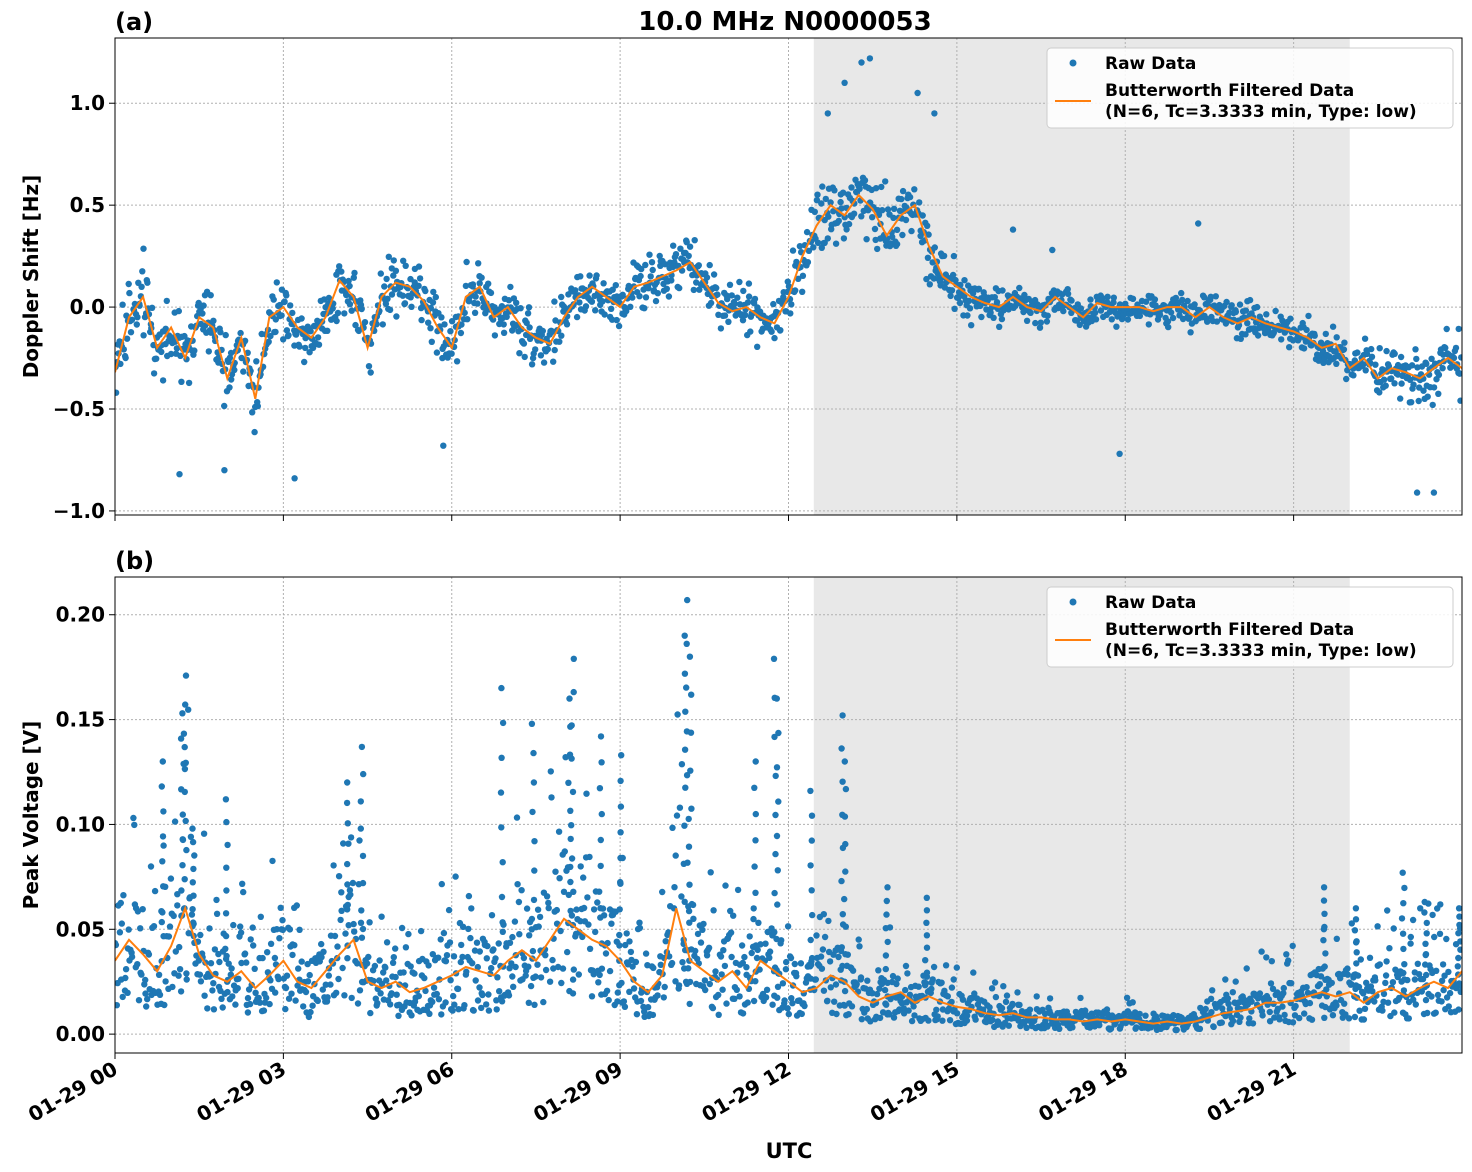 This screenshot has height=1172, width=1472. Describe the element at coordinates (134, 561) in the screenshot. I see `panel-label: (b)` at that location.